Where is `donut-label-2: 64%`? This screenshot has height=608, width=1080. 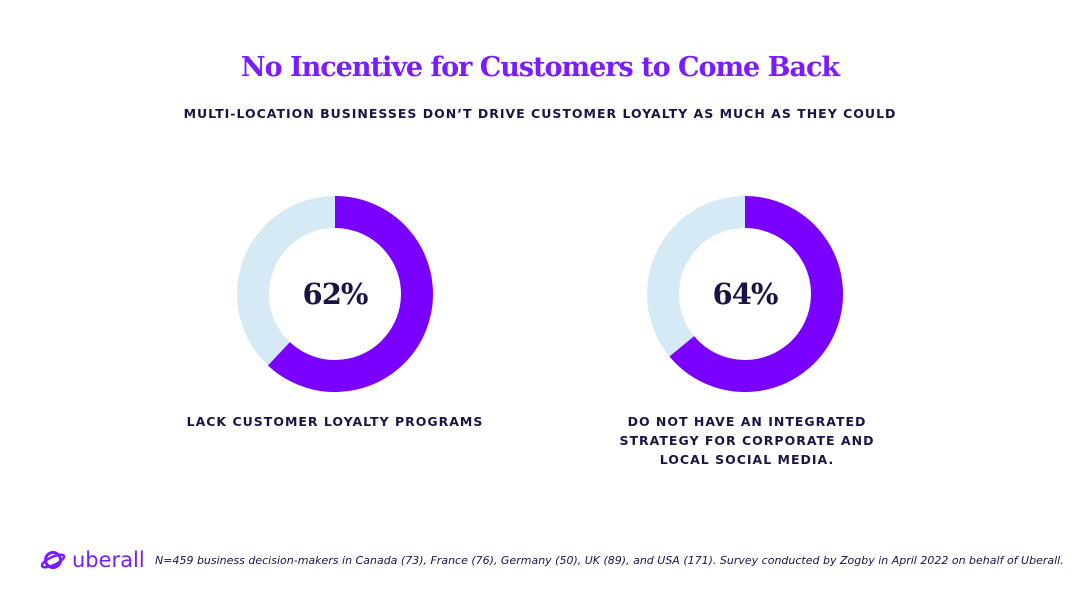 donut-label-2: 64% is located at coordinates (745, 294).